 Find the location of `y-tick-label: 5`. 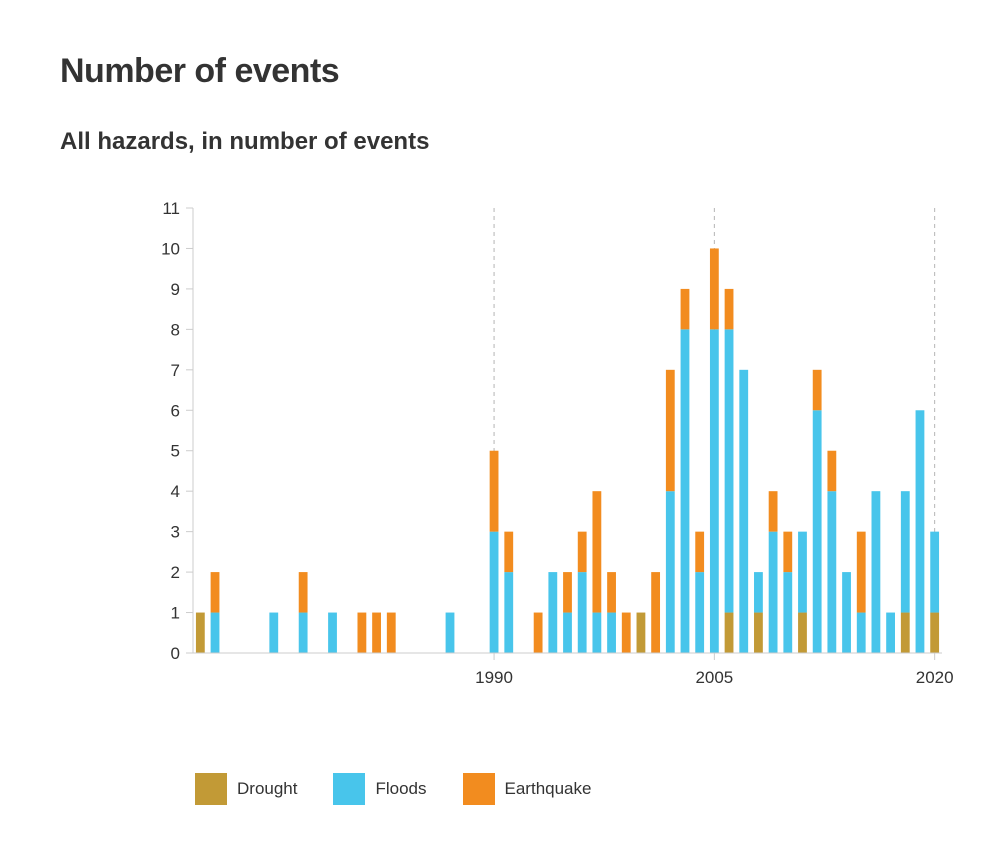

y-tick-label: 5 is located at coordinates (175, 451).